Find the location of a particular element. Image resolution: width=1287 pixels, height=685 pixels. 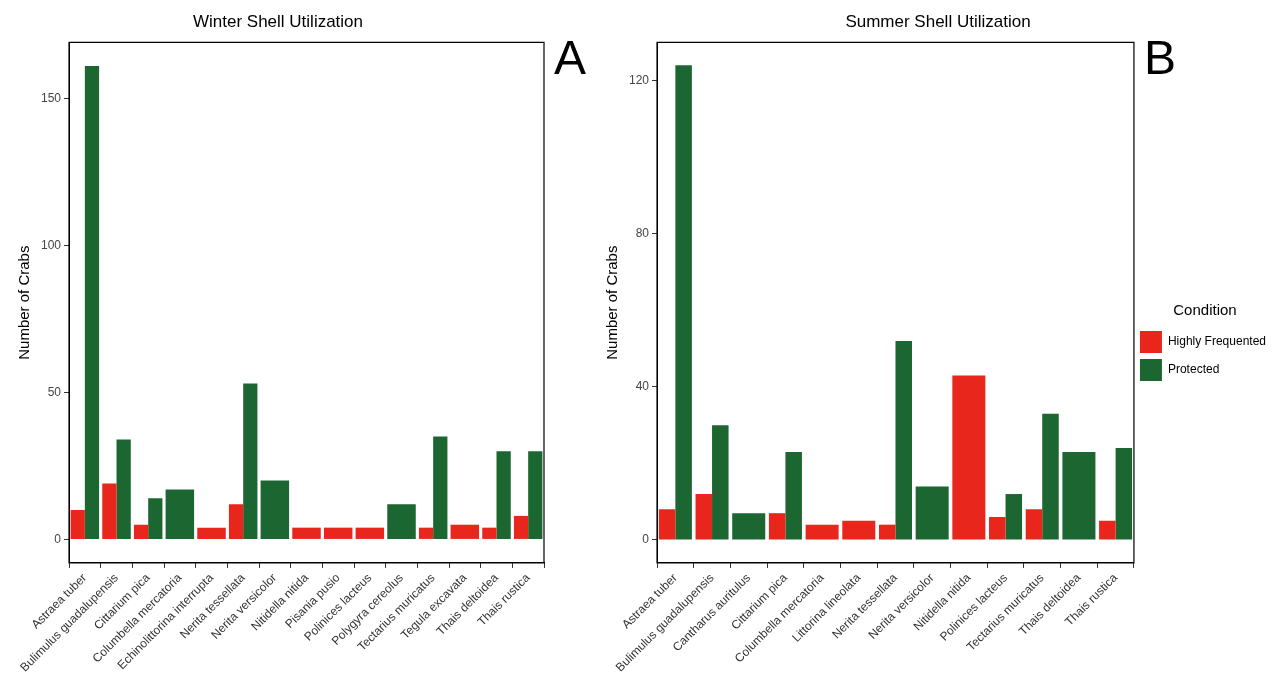

legend-label: Protected is located at coordinates (1193, 369).